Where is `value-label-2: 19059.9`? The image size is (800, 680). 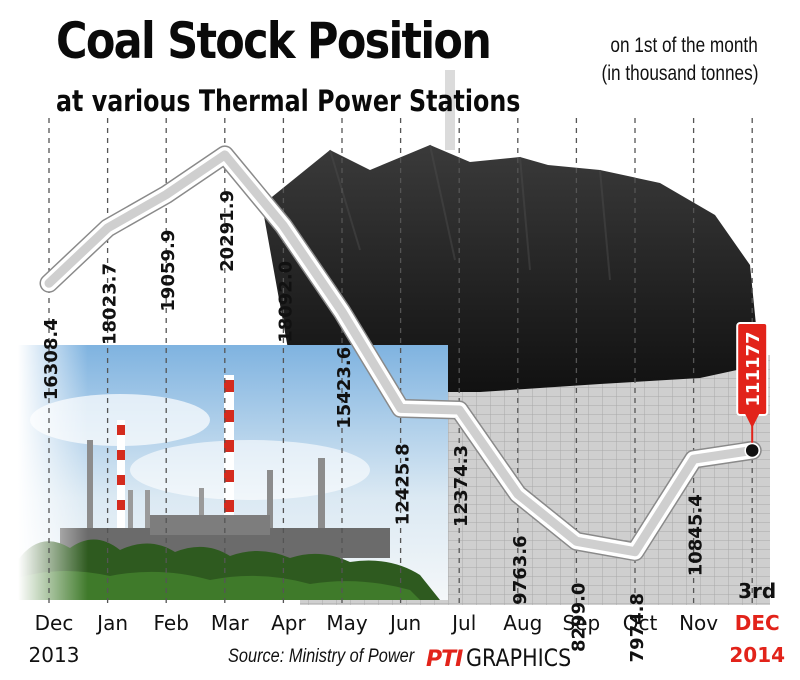 value-label-2: 19059.9 is located at coordinates (168, 271).